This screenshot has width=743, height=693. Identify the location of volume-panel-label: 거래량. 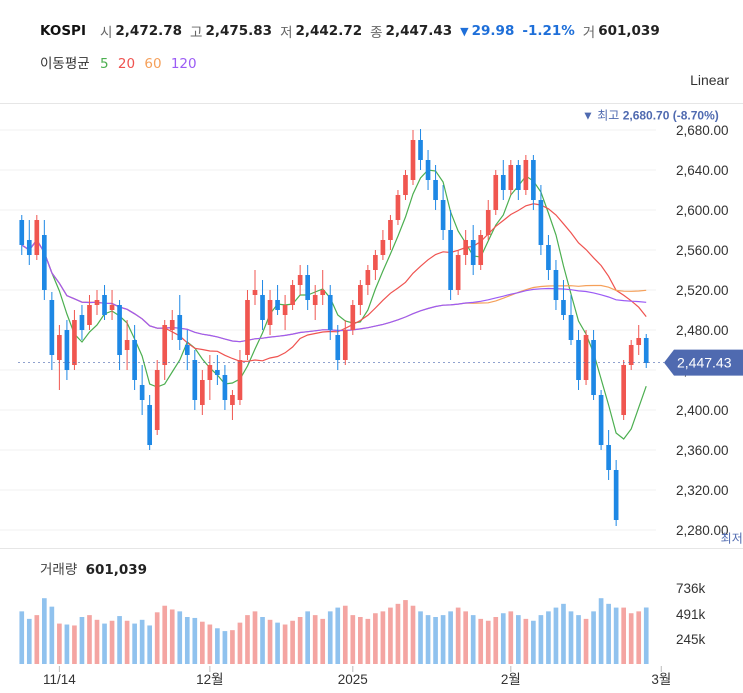
(59, 570).